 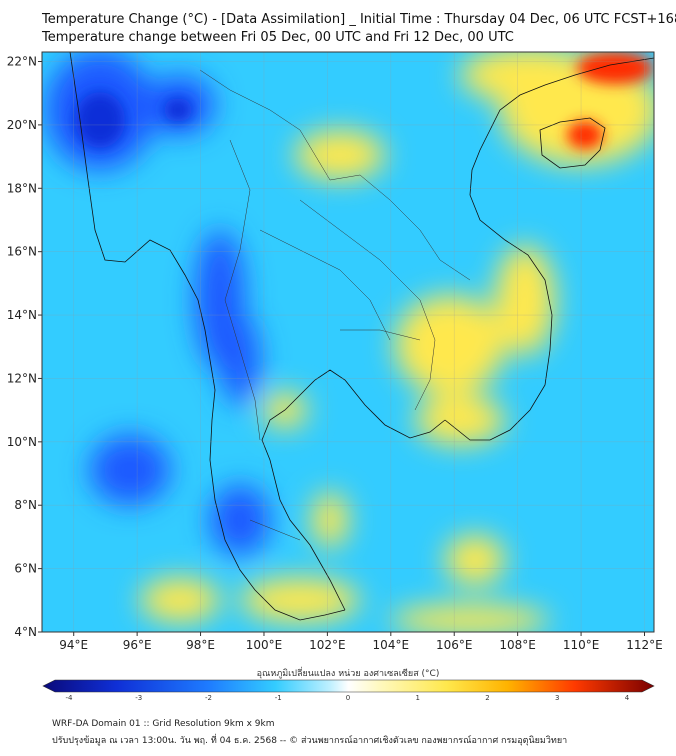 I want to click on warm-anomaly-mekong, so click(x=460, y=420).